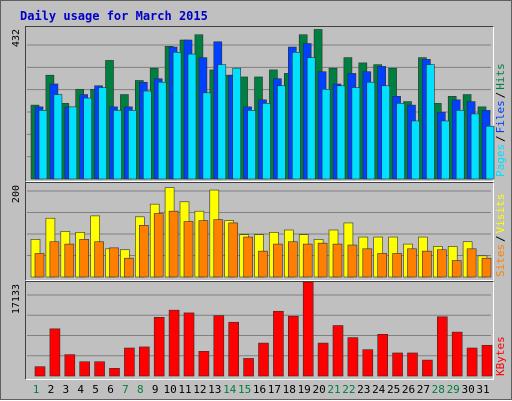 This screenshot has width=512, height=401. What do you see at coordinates (125, 389) in the screenshot?
I see `x-axis-day-label: 7` at bounding box center [125, 389].